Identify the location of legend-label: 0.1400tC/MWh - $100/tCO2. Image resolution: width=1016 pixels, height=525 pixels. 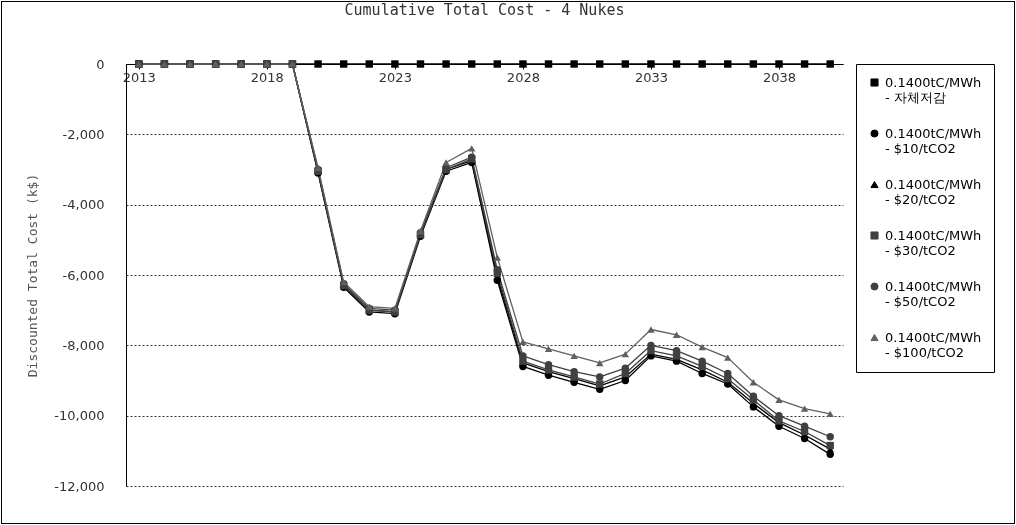
(933, 344).